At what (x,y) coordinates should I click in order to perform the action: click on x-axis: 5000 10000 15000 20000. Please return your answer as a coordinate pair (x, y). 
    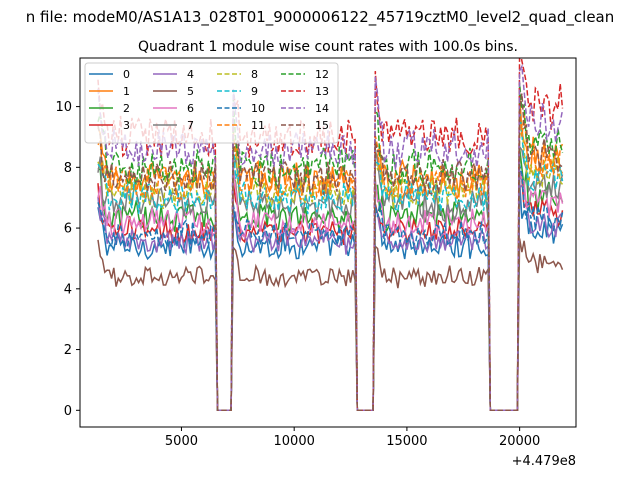
    Looking at the image, I should click on (352, 438).